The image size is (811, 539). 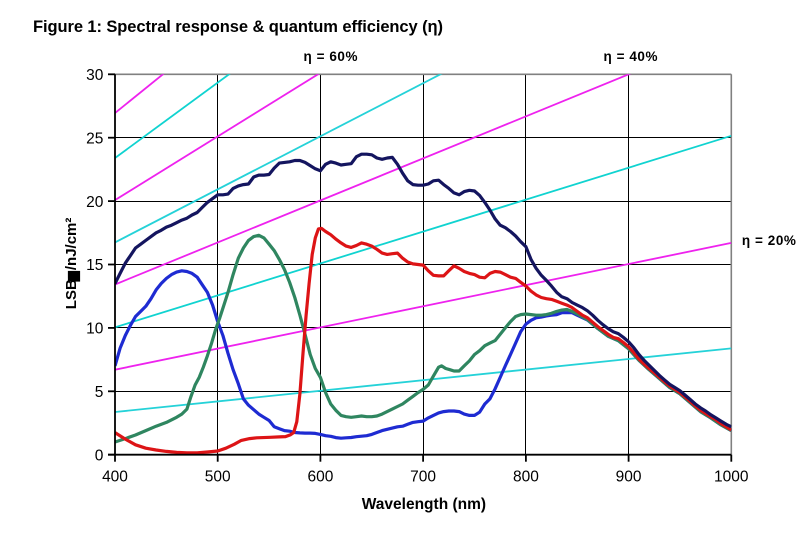 I want to click on svg-text: 400, so click(x=115, y=477).